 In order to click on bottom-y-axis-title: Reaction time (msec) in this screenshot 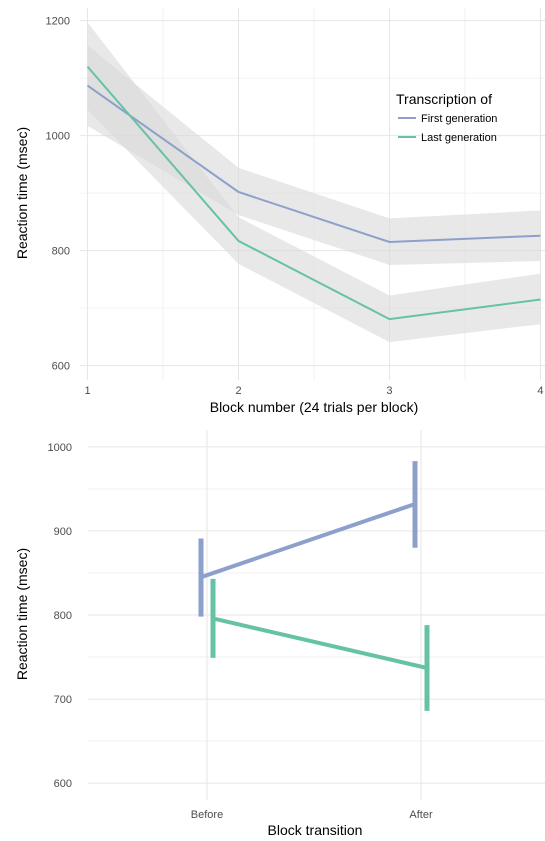, I will do `click(22, 614)`.